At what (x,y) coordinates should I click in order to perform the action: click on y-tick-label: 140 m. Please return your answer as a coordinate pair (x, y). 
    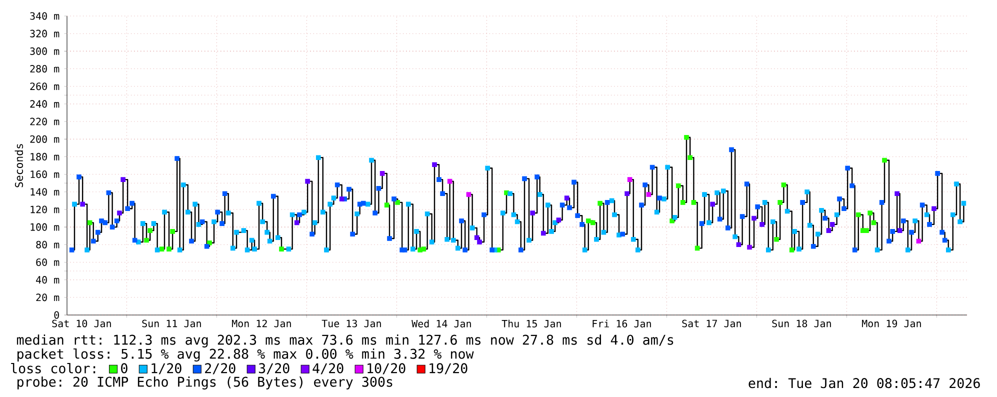
    Looking at the image, I should click on (45, 192).